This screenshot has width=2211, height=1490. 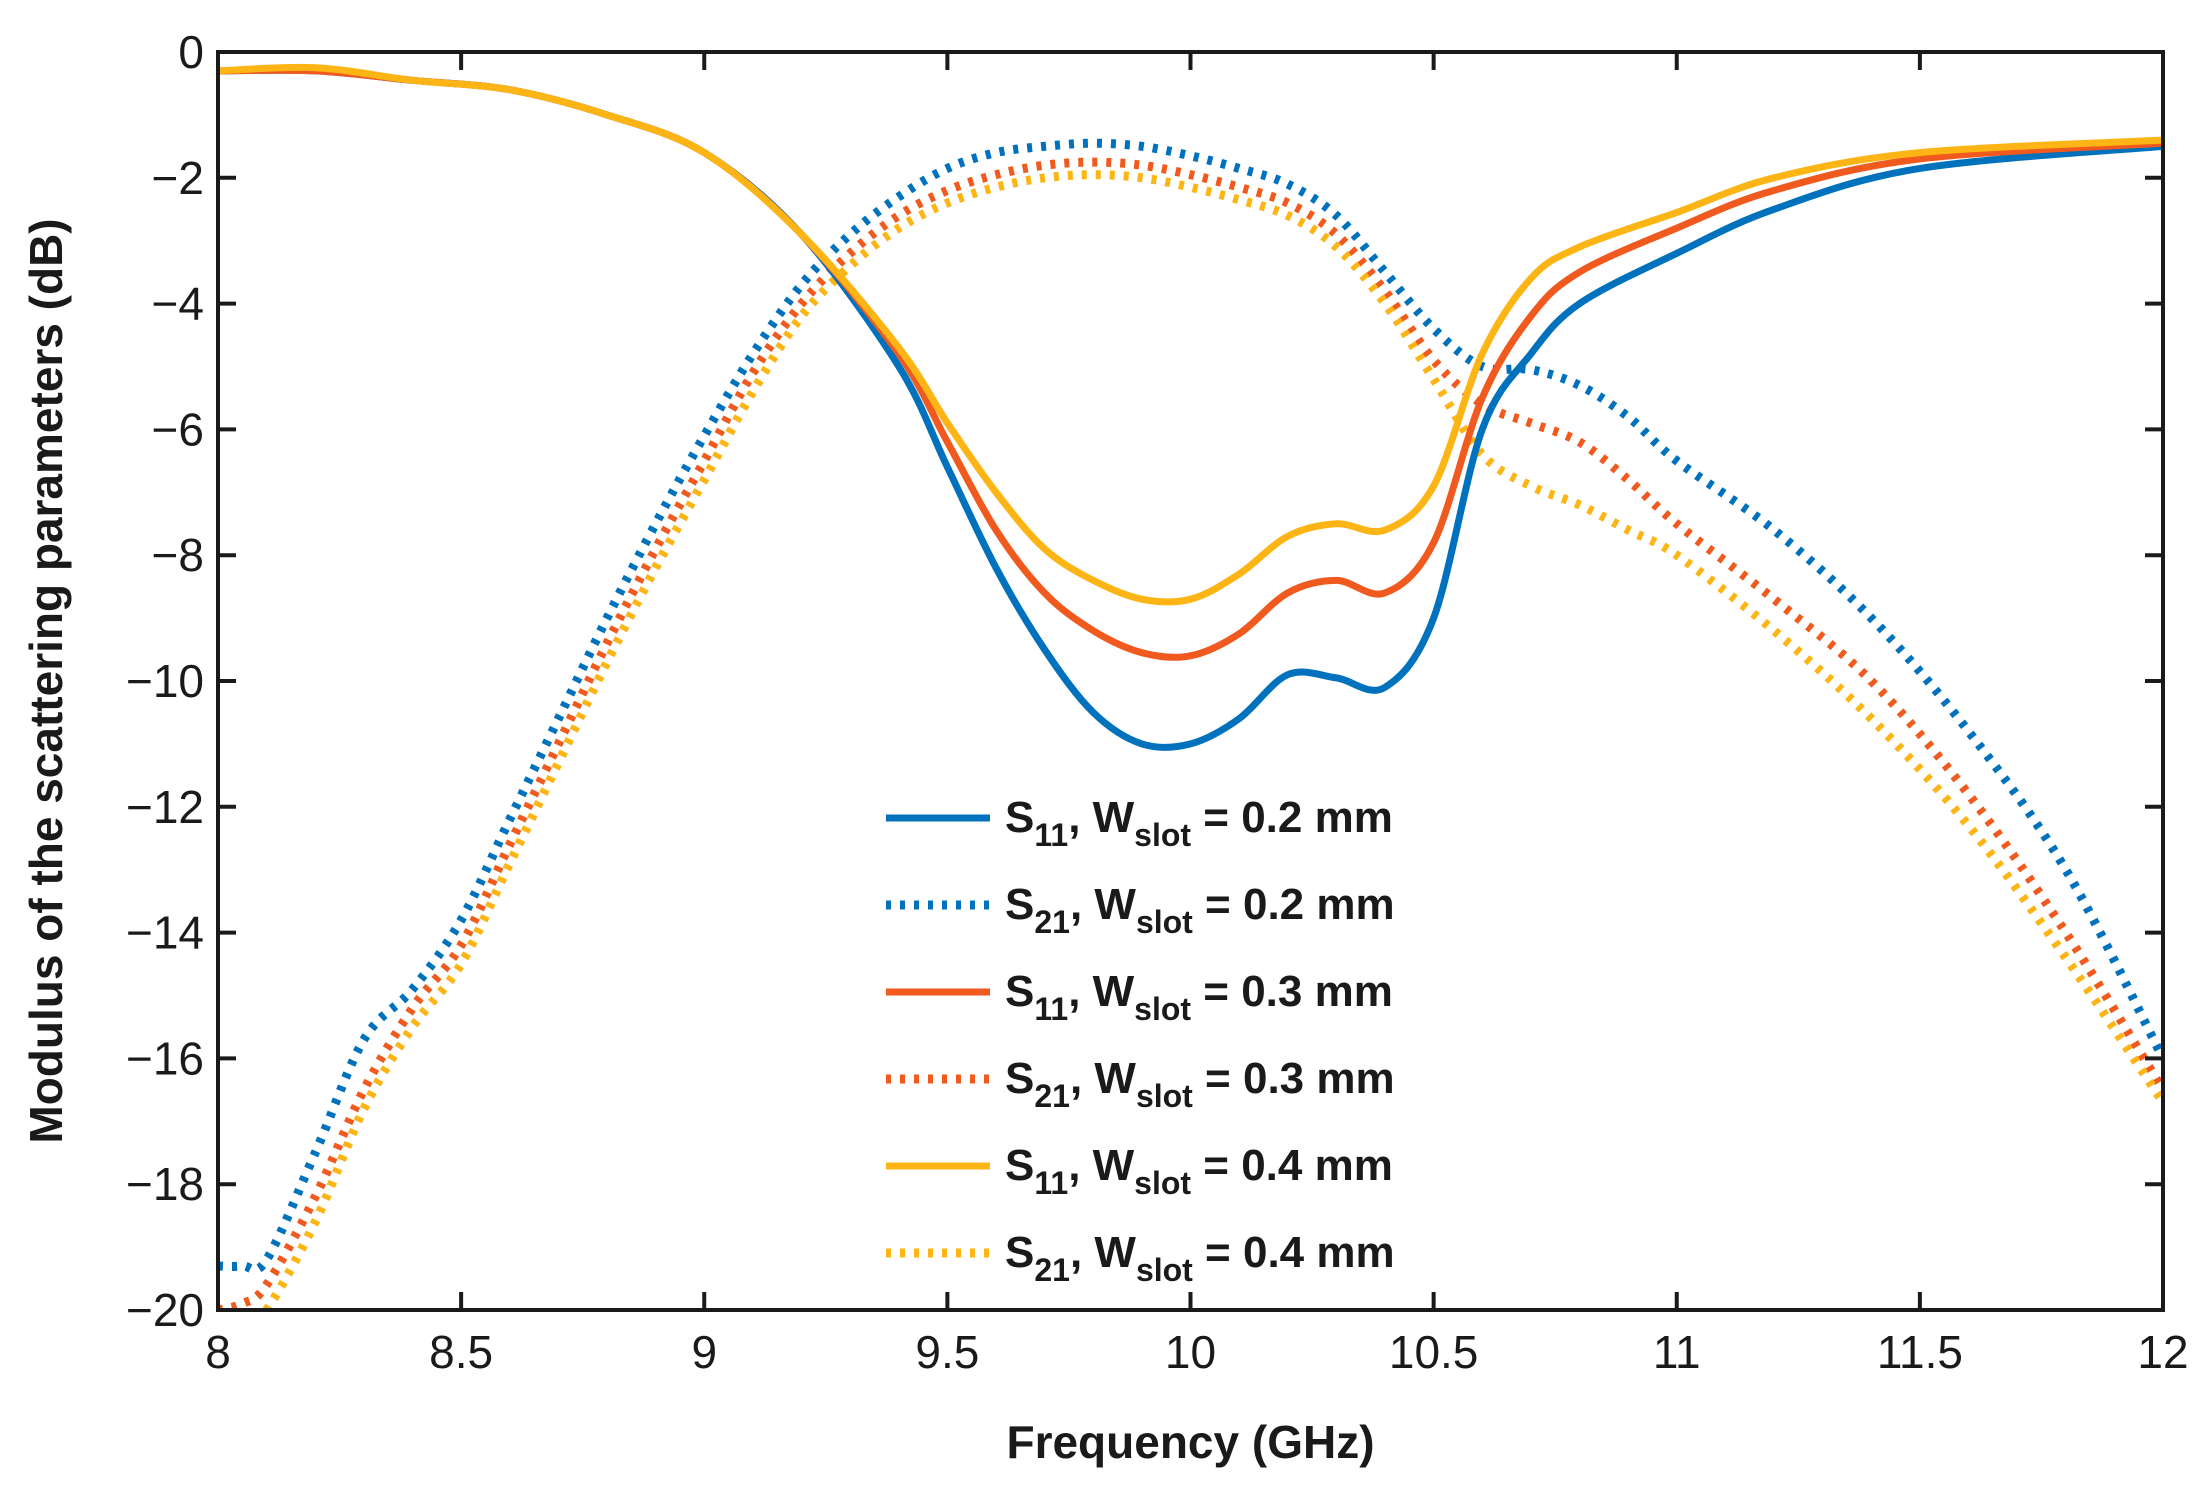 I want to click on y-tick-label-1: −2, so click(x=178, y=178).